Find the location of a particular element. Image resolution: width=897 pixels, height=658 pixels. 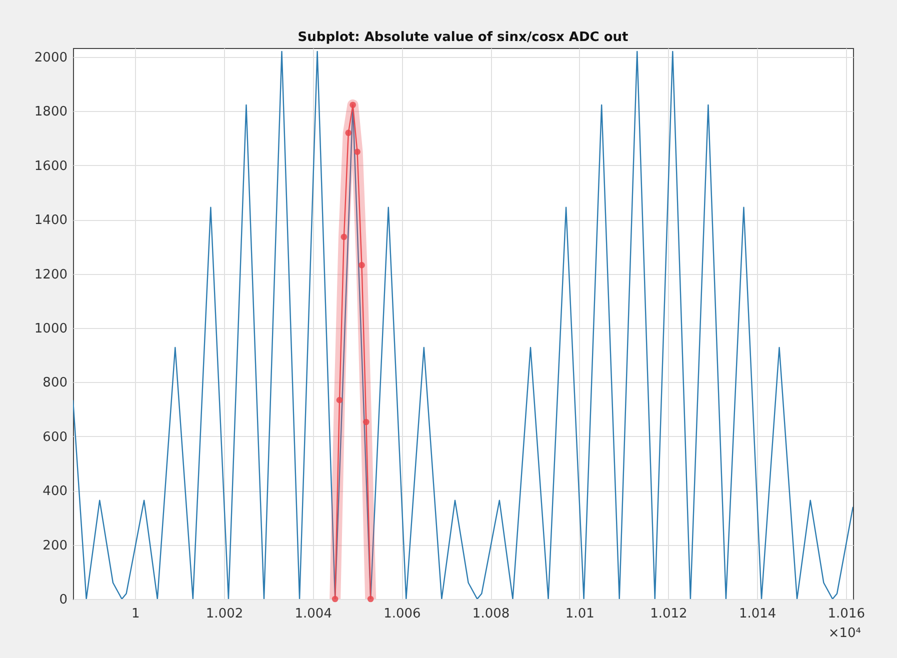

y-tick-label: 800 is located at coordinates (55, 383).